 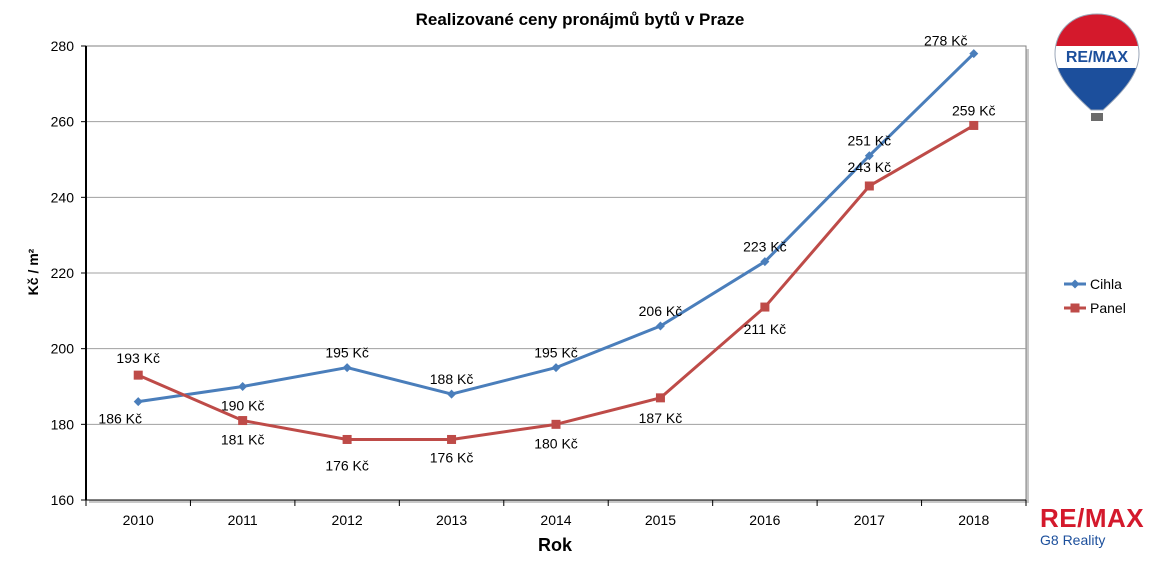 I want to click on data-label-cihla: 251 Kč, so click(x=870, y=141).